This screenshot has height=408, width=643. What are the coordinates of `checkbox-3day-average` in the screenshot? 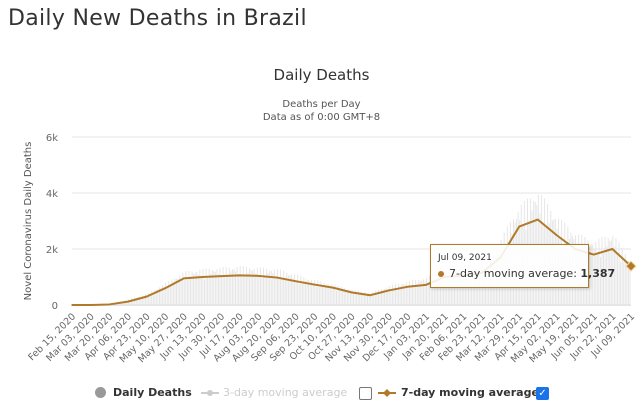 It's located at (365, 393).